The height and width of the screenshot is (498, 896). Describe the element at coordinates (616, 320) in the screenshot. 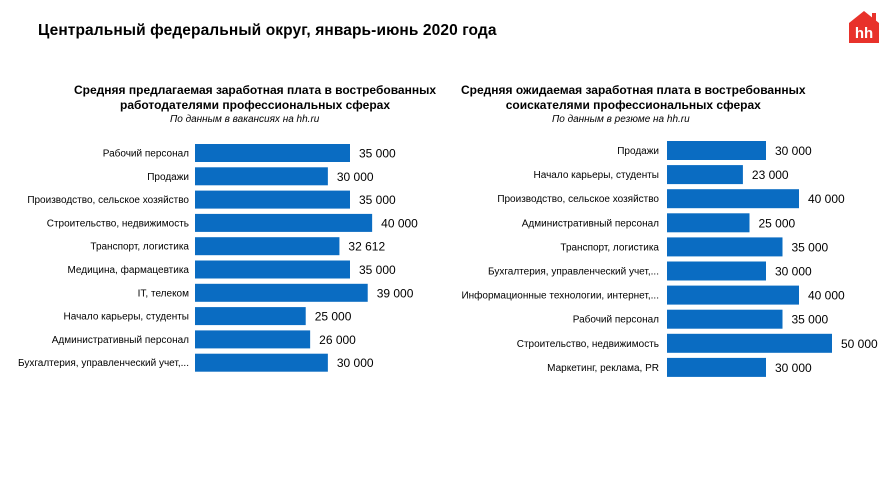

I see `chart-right-category-label: Рабочий персонал` at that location.